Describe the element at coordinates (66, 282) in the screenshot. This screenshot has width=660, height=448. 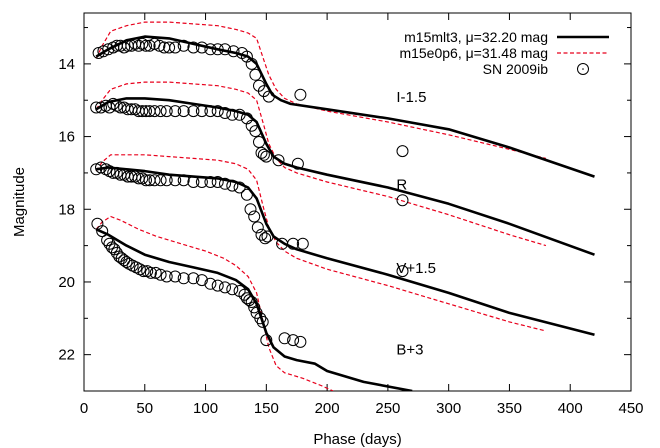
I see `y-tick-label: 20` at that location.